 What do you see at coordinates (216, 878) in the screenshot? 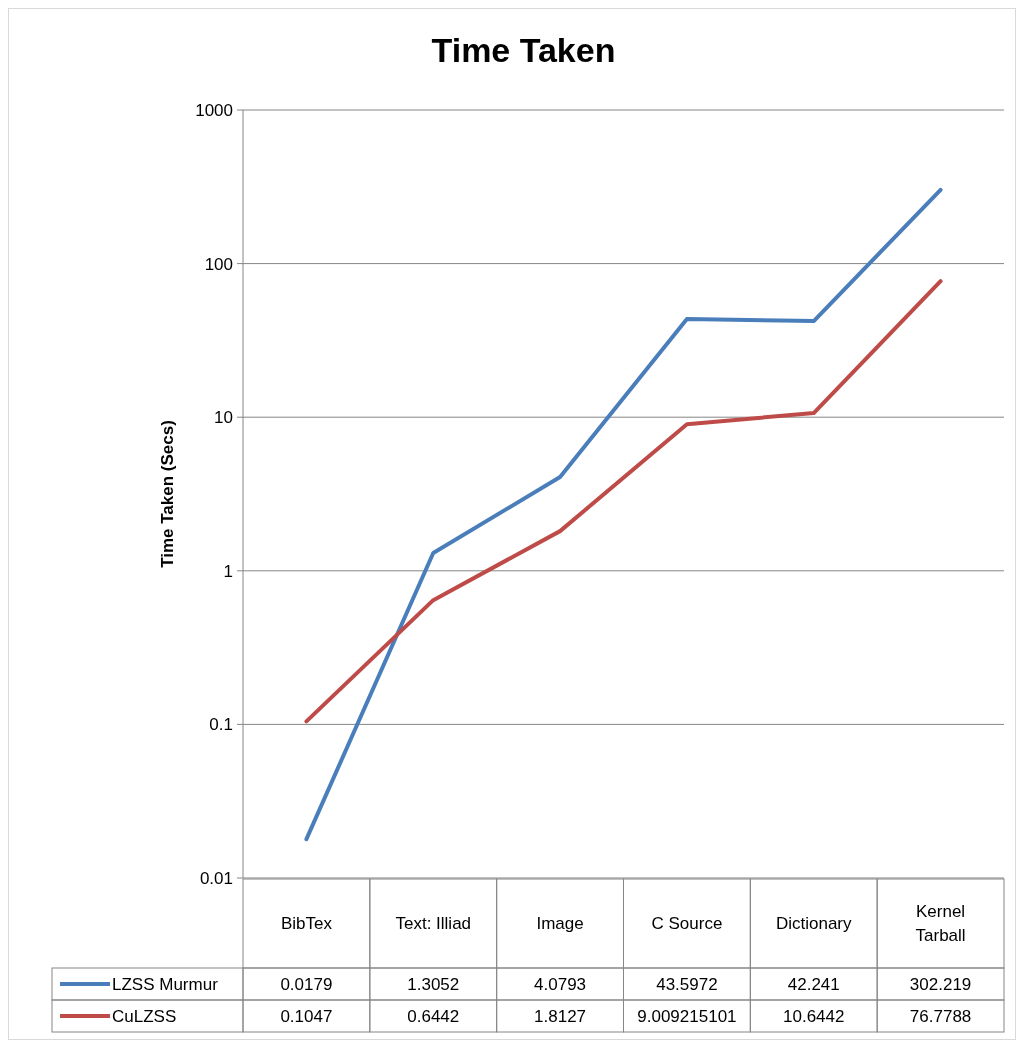
I see `y-tick-label: 0.01` at bounding box center [216, 878].